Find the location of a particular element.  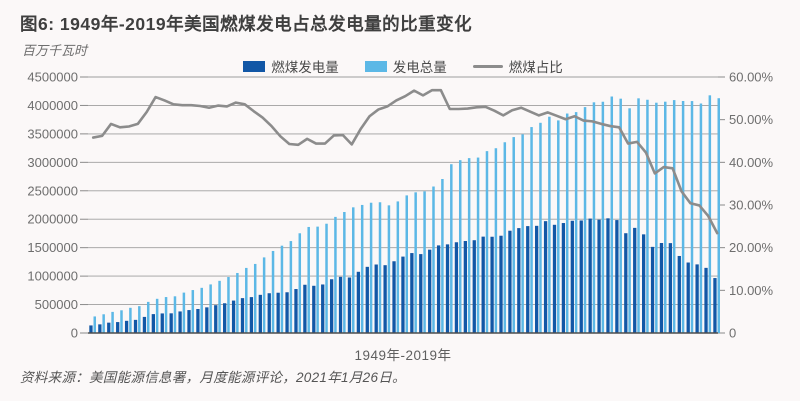

legend-item-coal-share: 燃煤占比 is located at coordinates (517, 66).